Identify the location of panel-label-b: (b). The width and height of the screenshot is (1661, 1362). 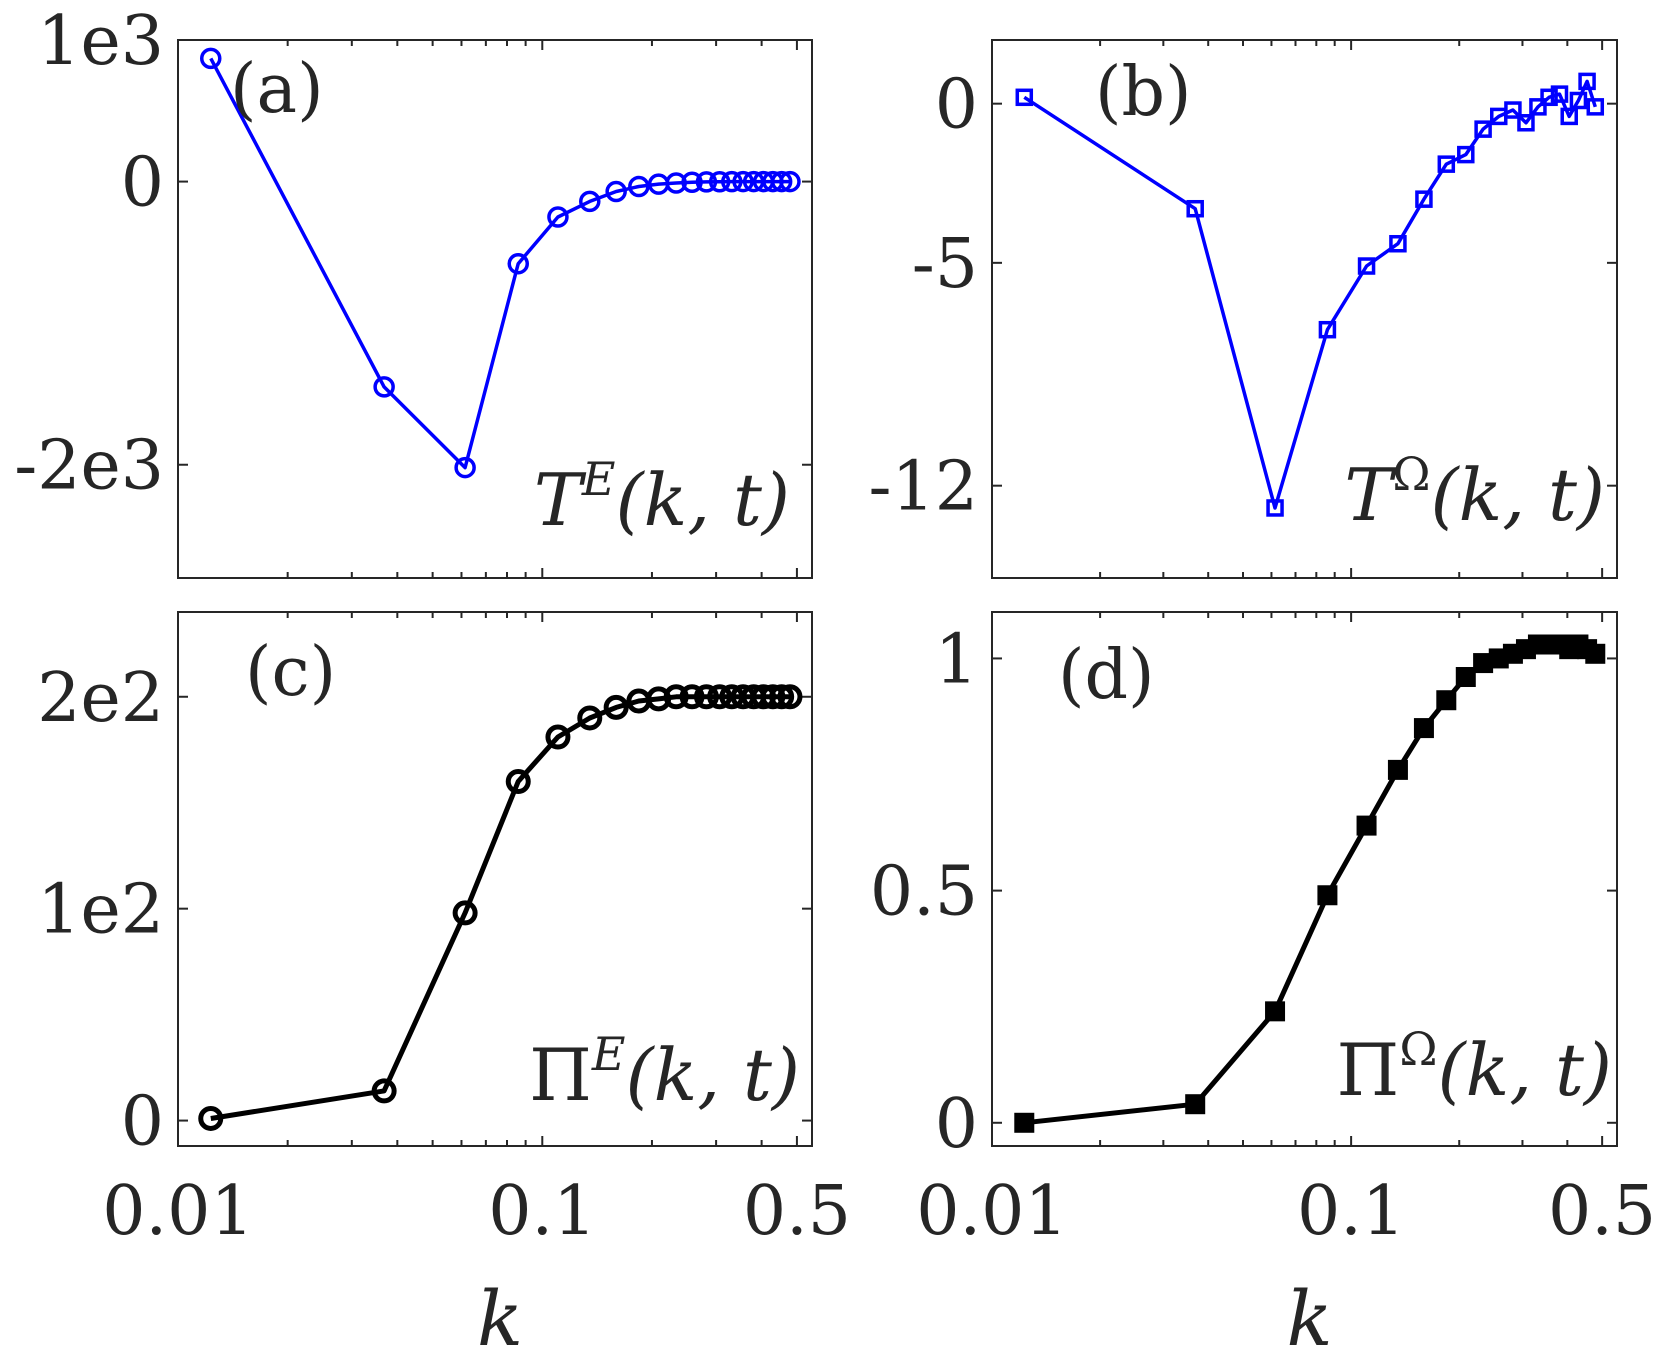
(1143, 92).